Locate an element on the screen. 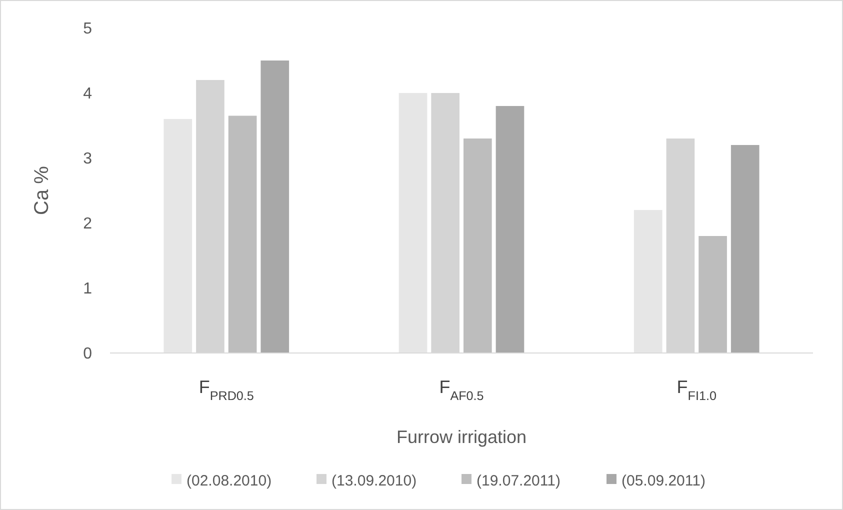  y-tick-label: 4 is located at coordinates (87, 94).